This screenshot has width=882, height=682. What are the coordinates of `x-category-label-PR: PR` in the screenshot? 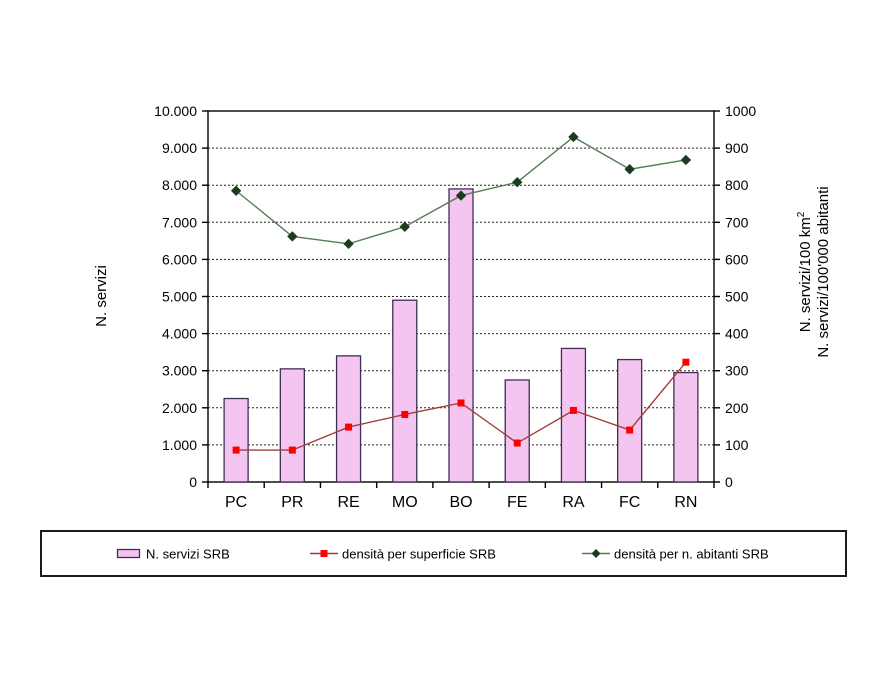 It's located at (292, 502).